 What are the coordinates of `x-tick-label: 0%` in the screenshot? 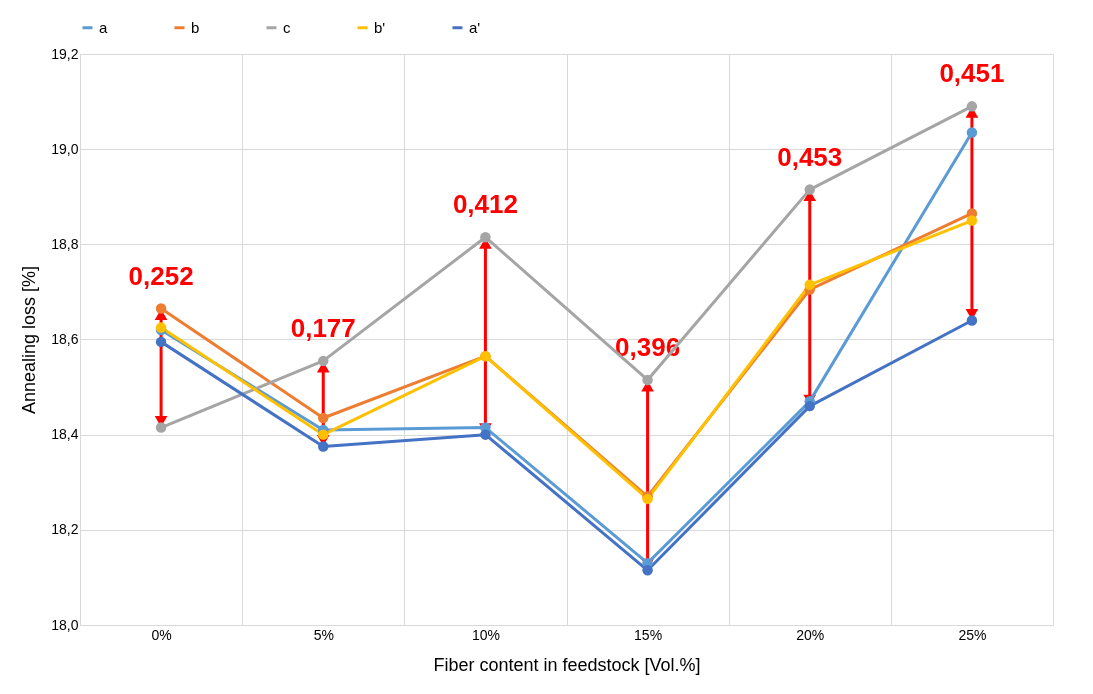 It's located at (161, 634).